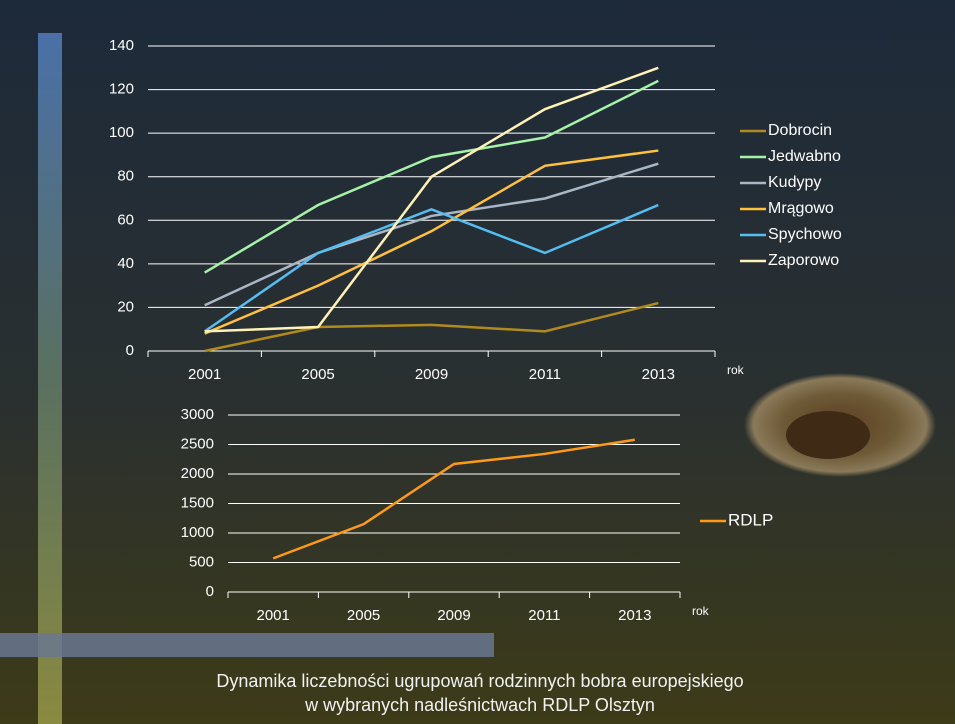  I want to click on legend-label: Kudypy, so click(794, 182).